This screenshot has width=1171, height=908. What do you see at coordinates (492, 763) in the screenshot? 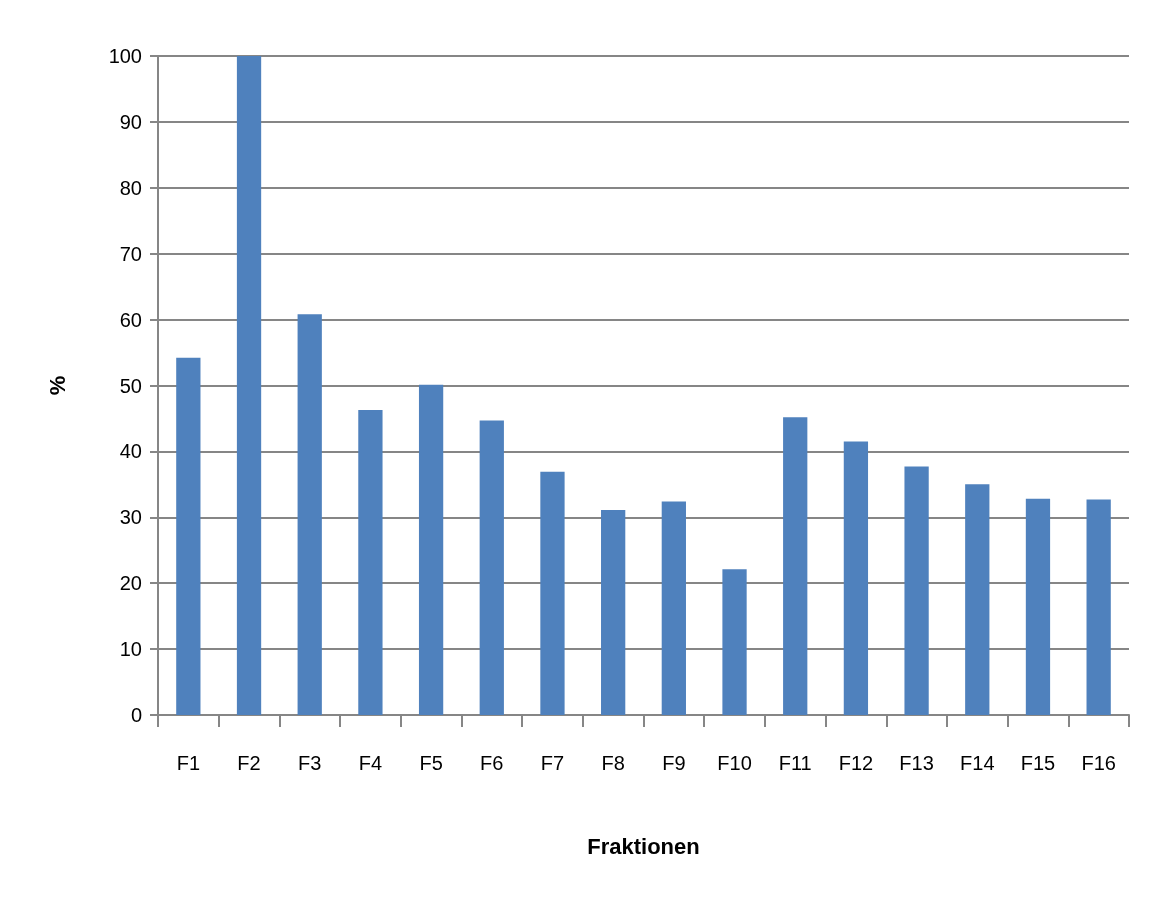
I see `x-tick-label: F6` at bounding box center [492, 763].